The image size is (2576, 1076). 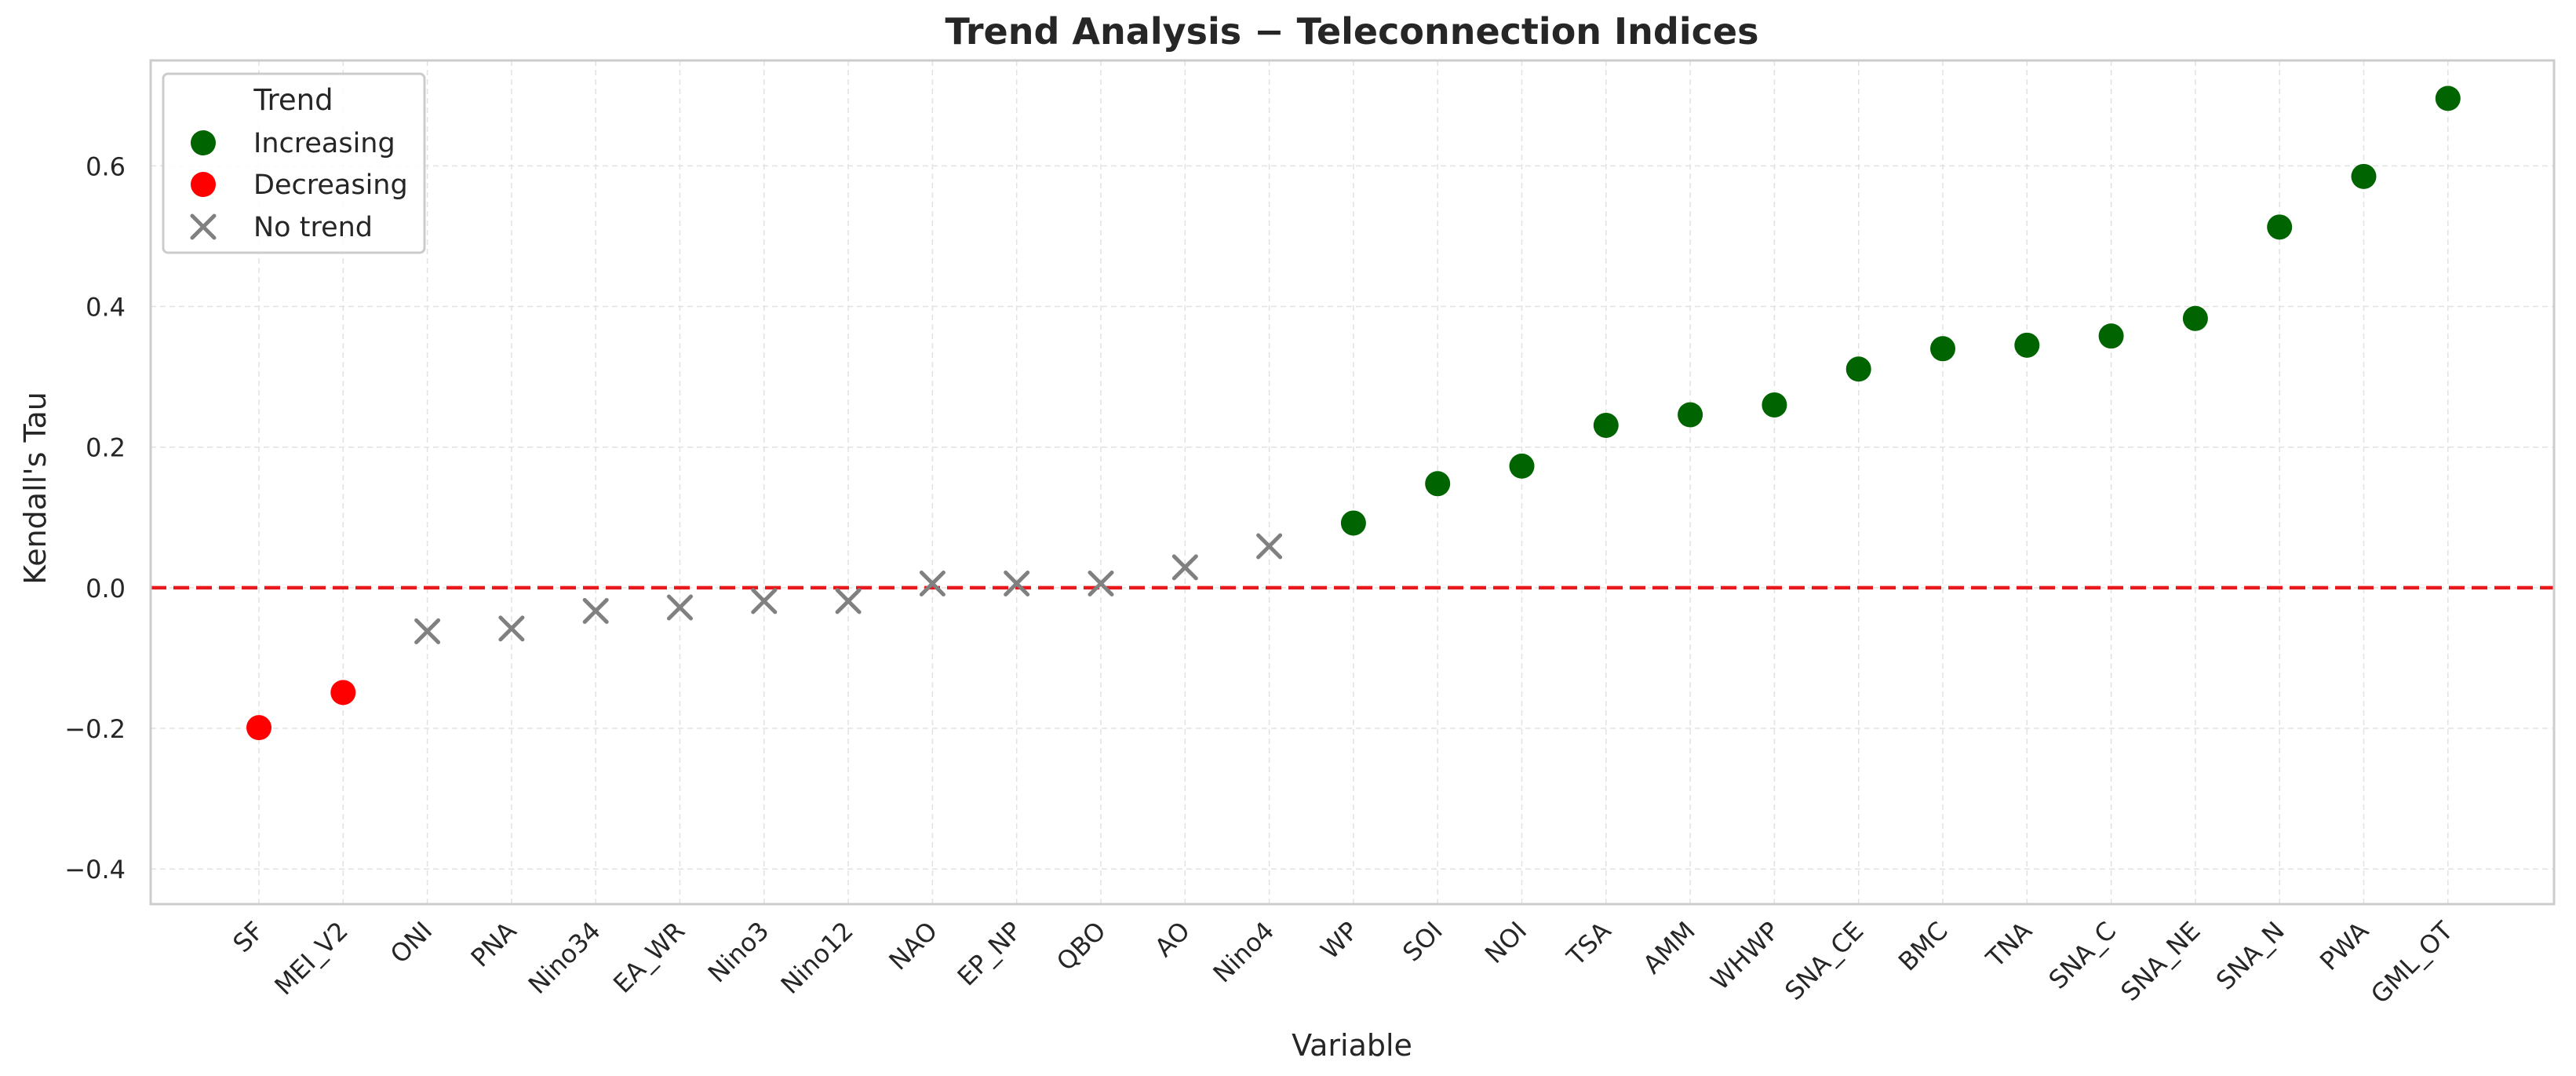 I want to click on data-point-qbo, so click(x=1101, y=583).